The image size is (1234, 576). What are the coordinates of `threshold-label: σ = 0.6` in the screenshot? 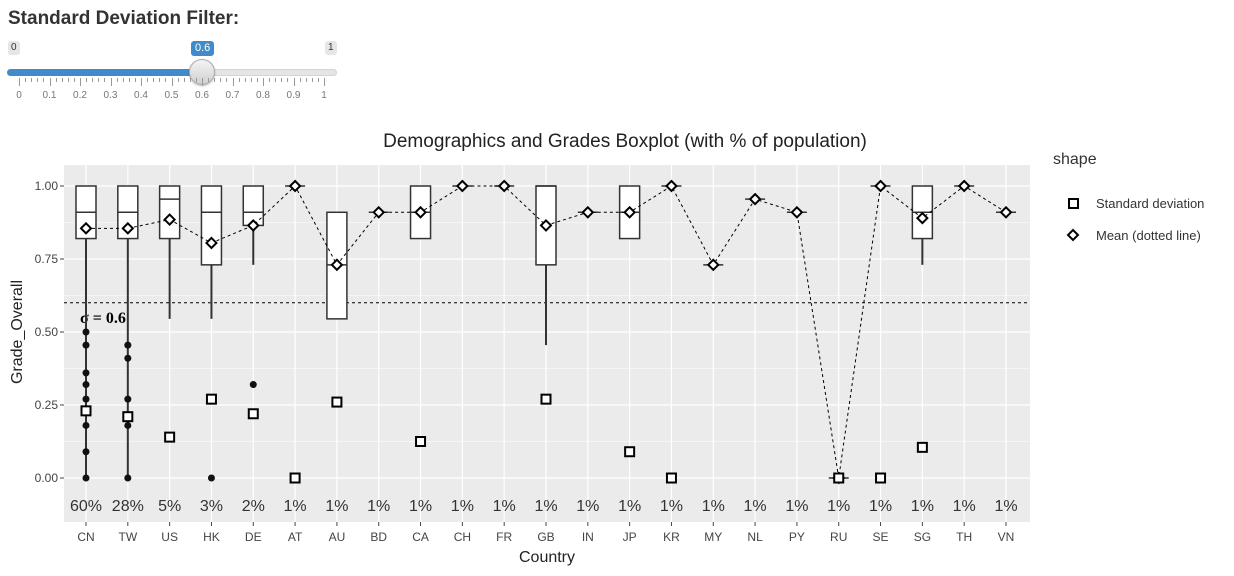 It's located at (103, 318).